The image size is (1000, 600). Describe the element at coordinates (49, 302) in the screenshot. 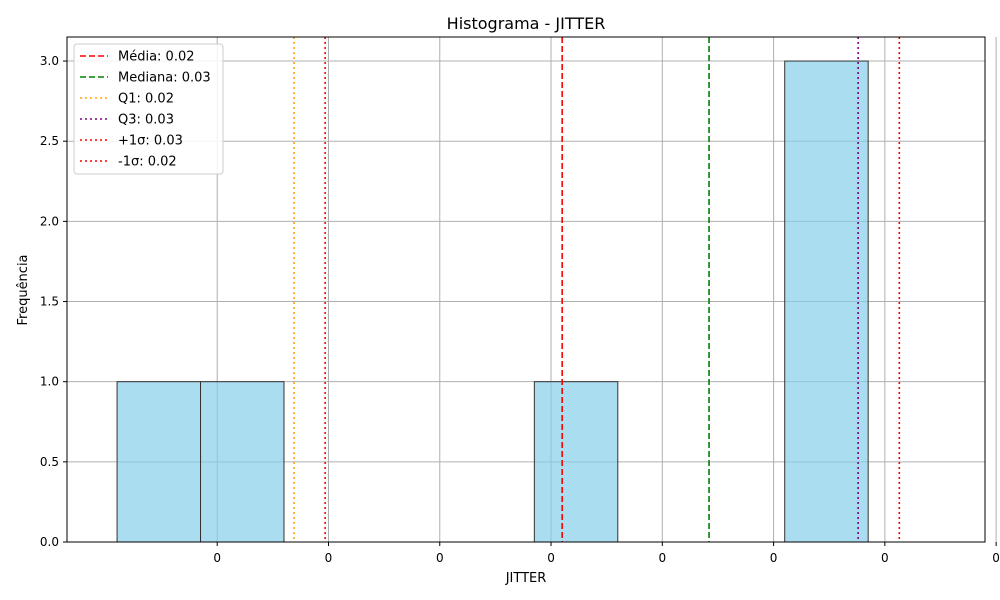

I see `y-tick-label: 1.5` at that location.